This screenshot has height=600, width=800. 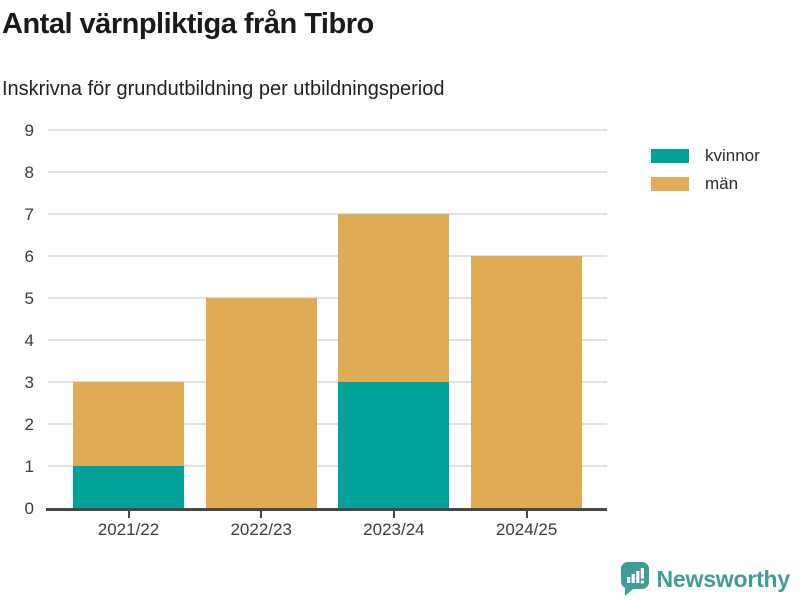 I want to click on legend-swatch-kvinnor, so click(x=670, y=156).